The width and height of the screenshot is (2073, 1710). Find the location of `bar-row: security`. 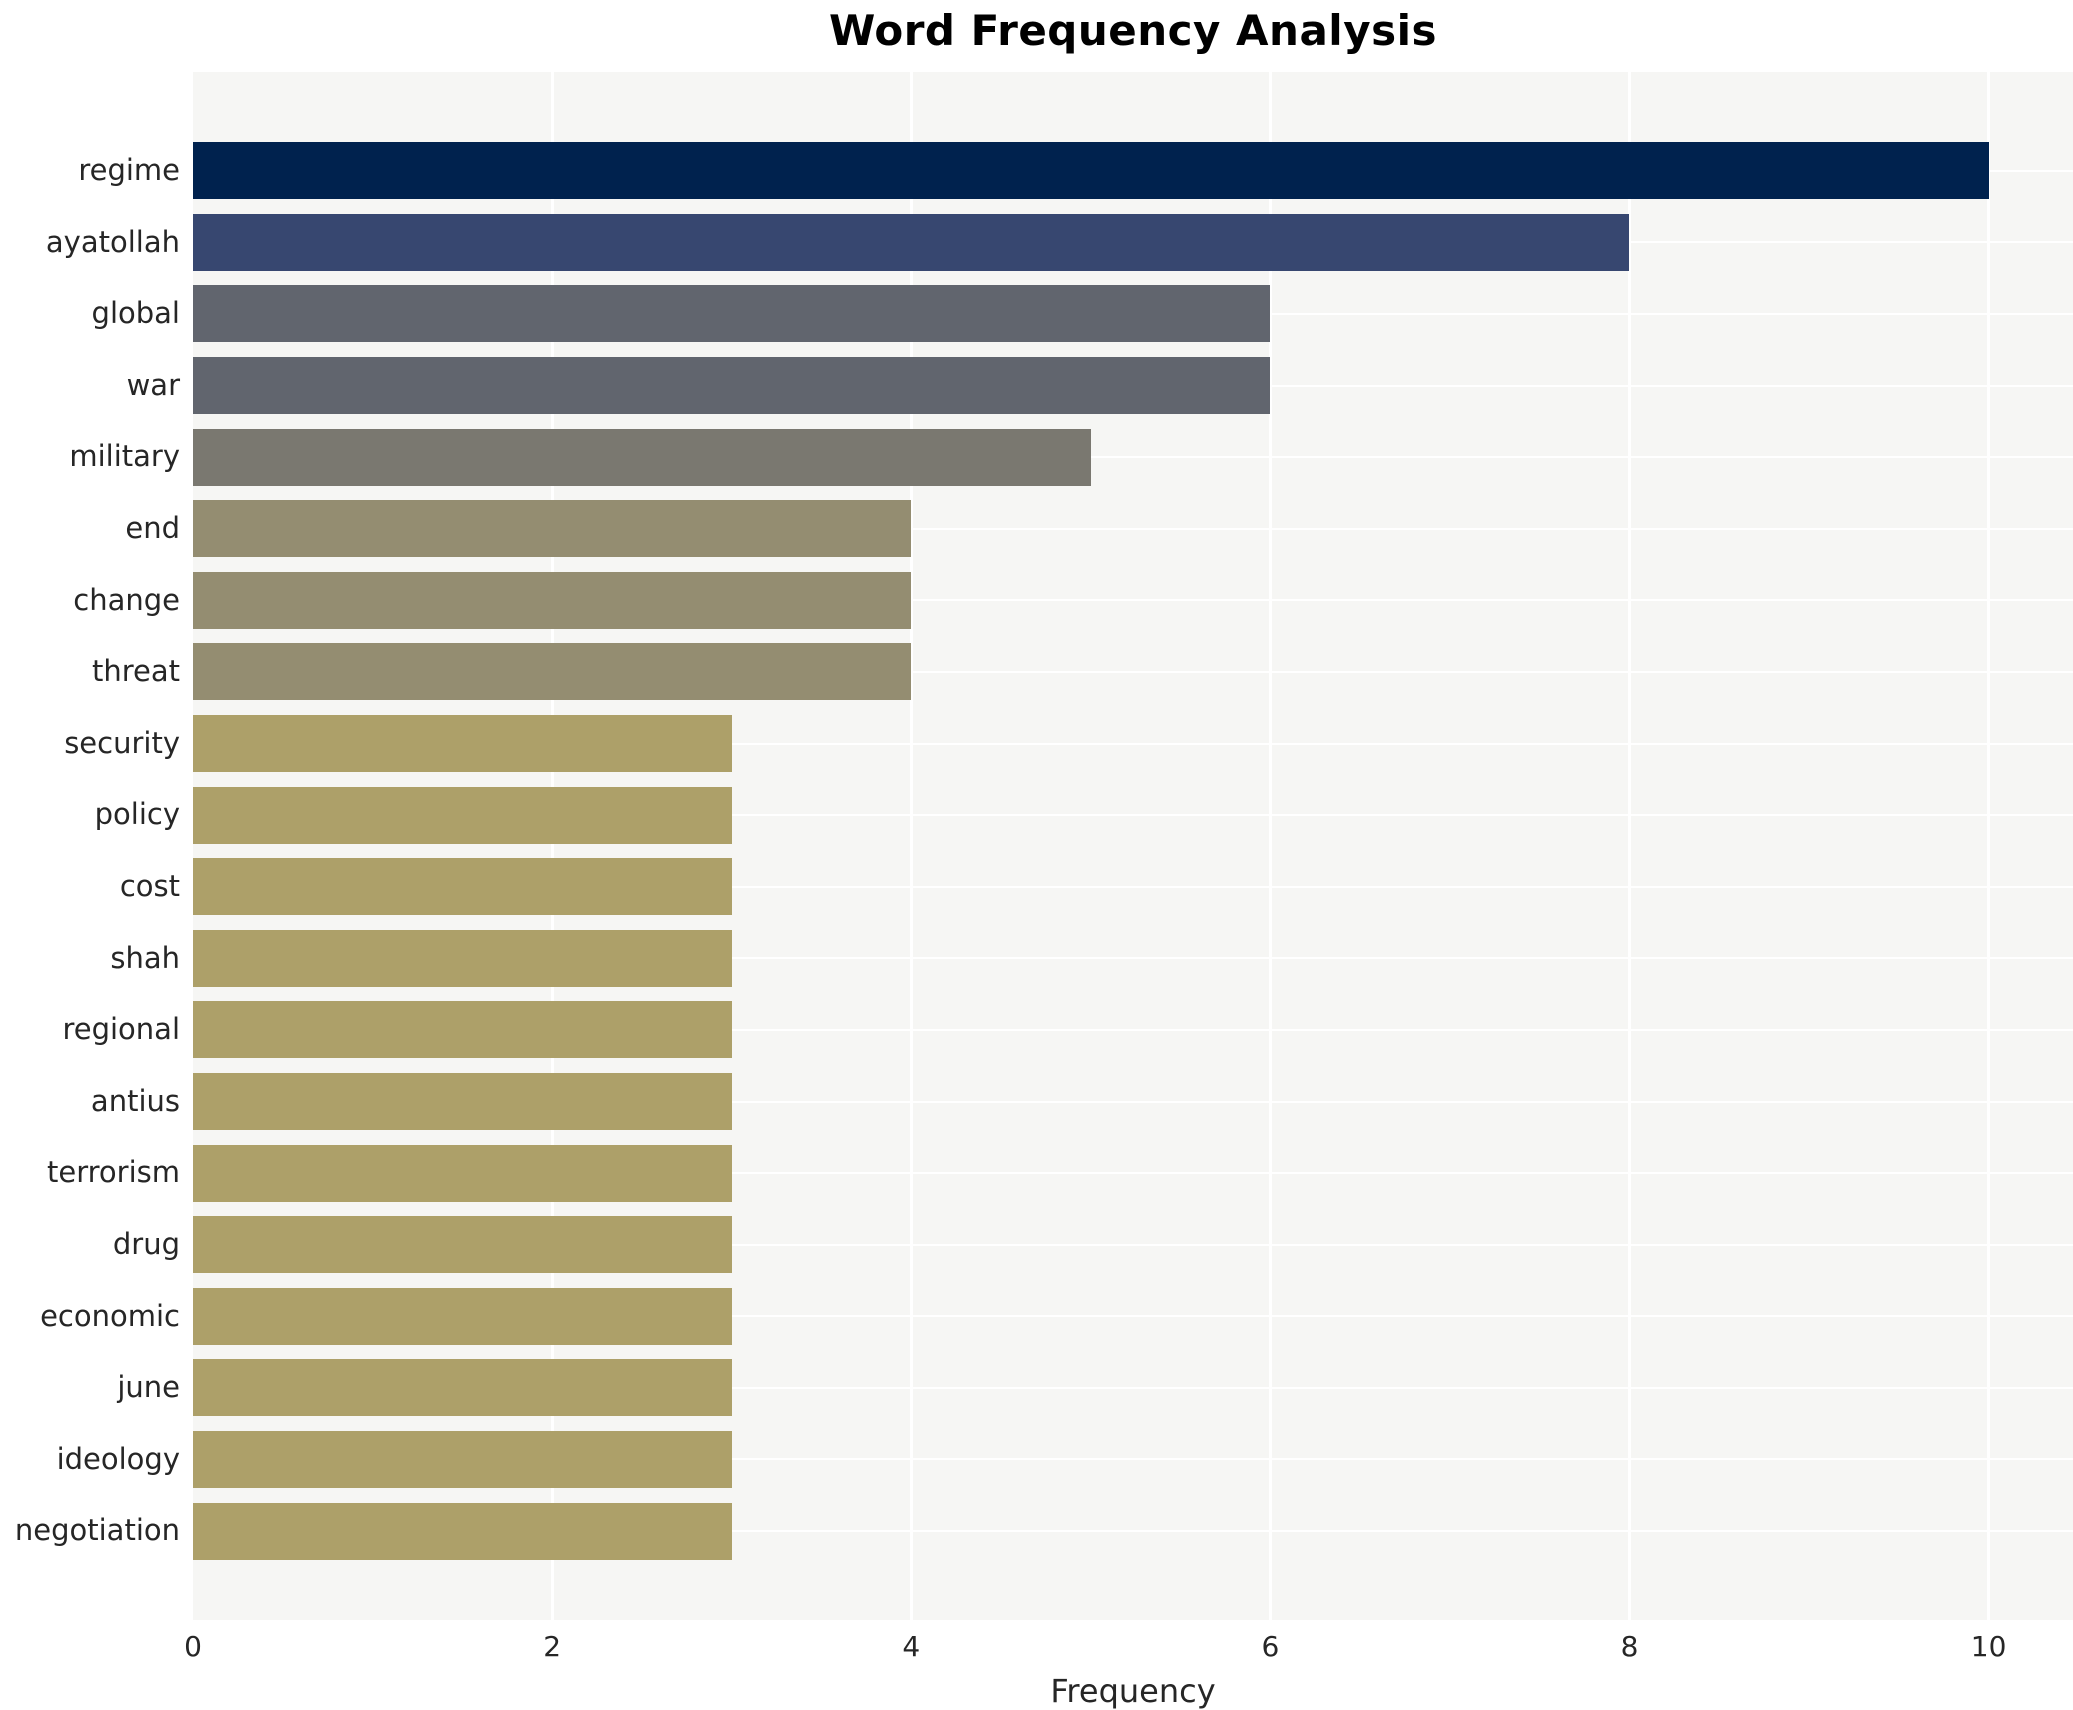

bar-row: security is located at coordinates (1068, 744).